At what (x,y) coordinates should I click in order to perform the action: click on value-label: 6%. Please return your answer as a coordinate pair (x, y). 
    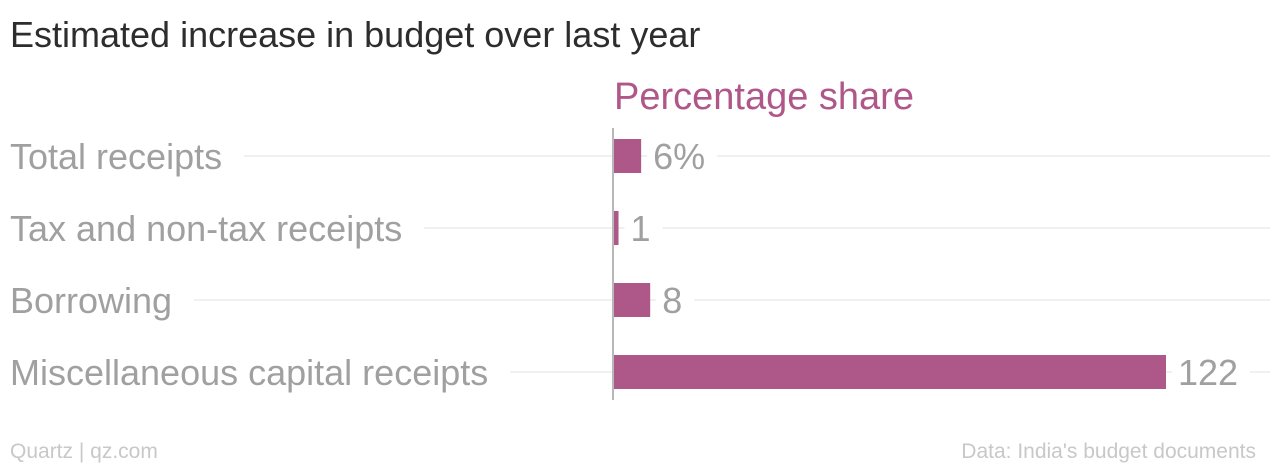
    Looking at the image, I should click on (679, 156).